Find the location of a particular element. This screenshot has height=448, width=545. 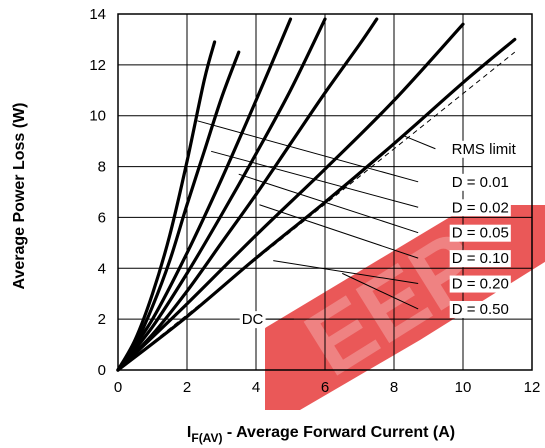

annotation-text: D = 0.10 is located at coordinates (480, 258).